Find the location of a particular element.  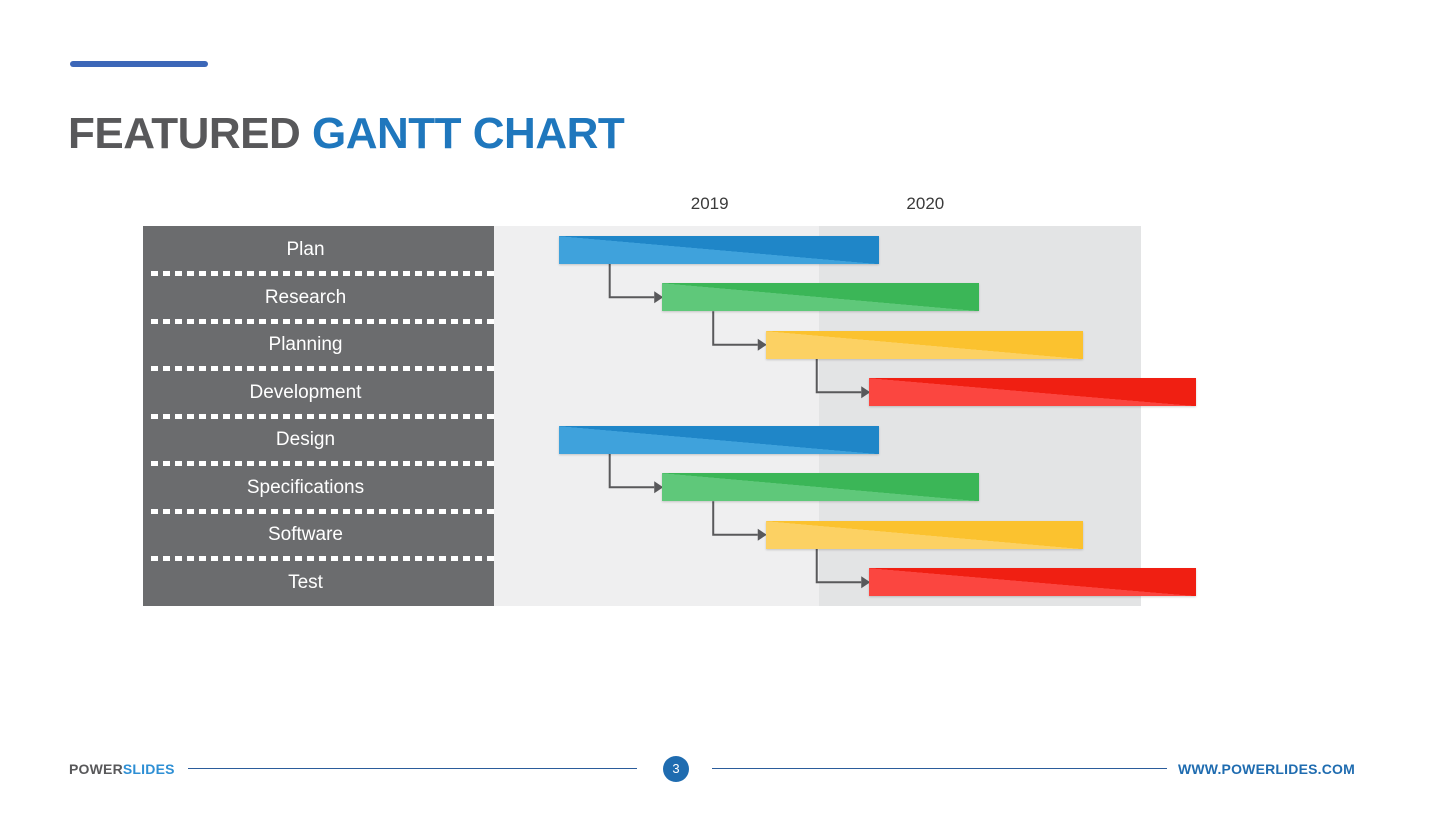

title-accent-bar is located at coordinates (139, 64).